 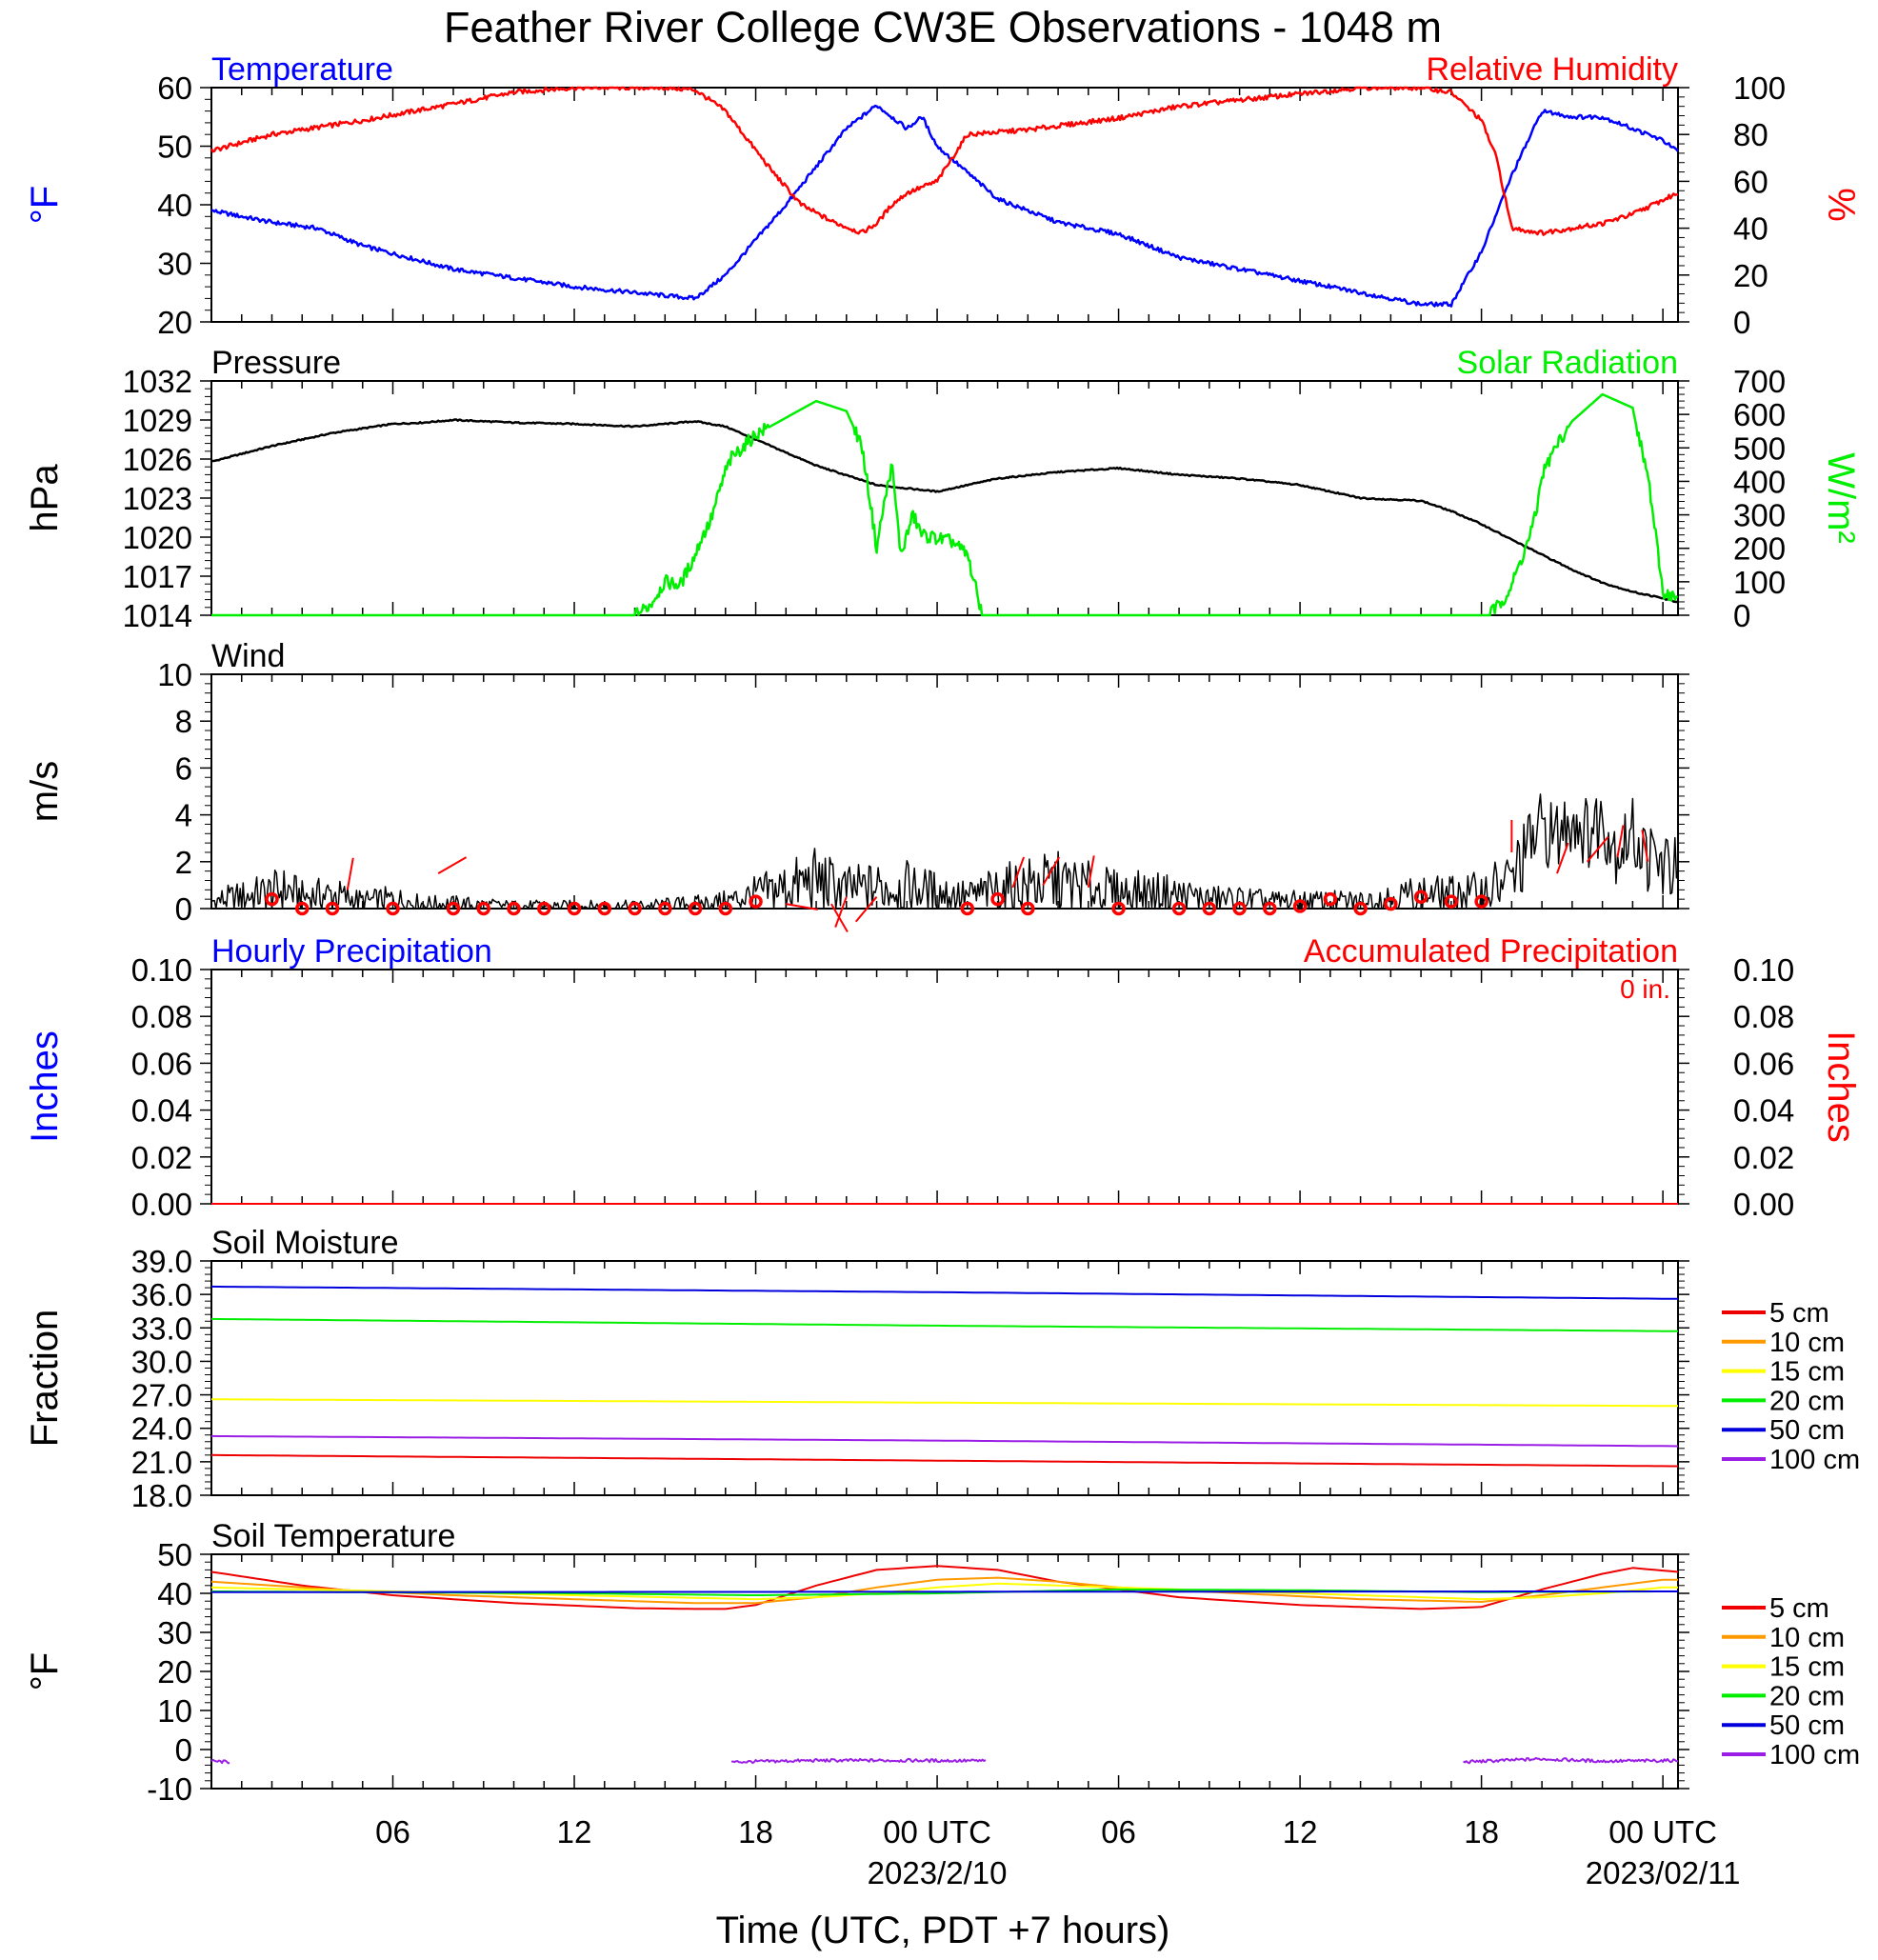 I want to click on y-tick-label: 8, so click(x=183, y=721).